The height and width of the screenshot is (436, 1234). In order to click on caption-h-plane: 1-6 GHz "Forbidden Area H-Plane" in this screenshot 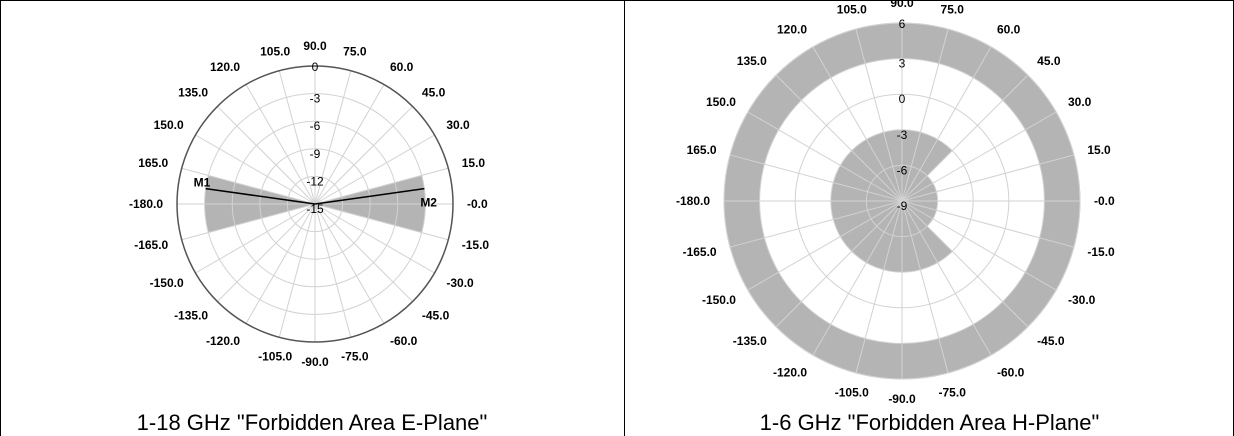, I will do `click(929, 422)`.